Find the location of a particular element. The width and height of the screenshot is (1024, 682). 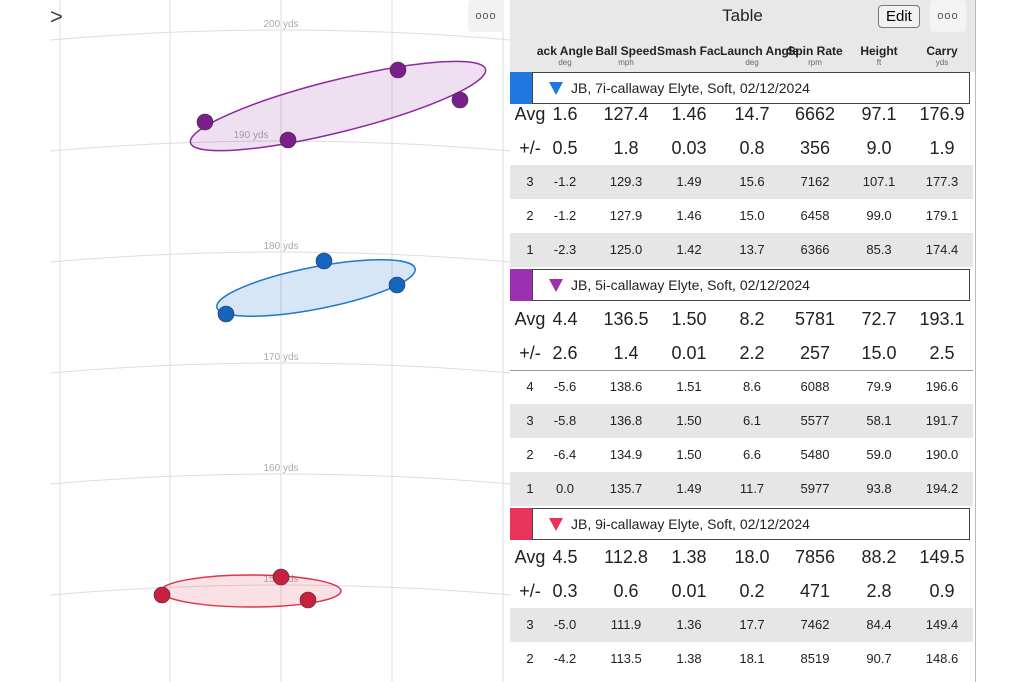

club-color-swatch is located at coordinates (521, 88).